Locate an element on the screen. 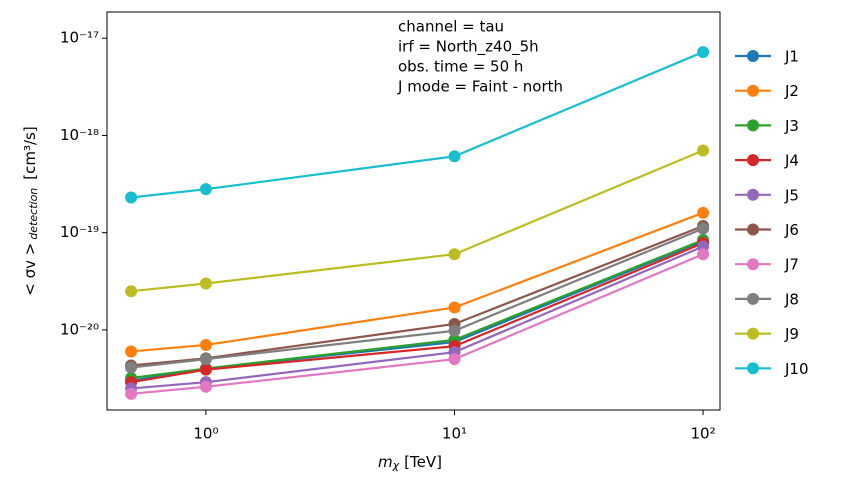 The width and height of the screenshot is (843, 487). y-axis-label: < σv > detection [cm³/s] is located at coordinates (31, 210).